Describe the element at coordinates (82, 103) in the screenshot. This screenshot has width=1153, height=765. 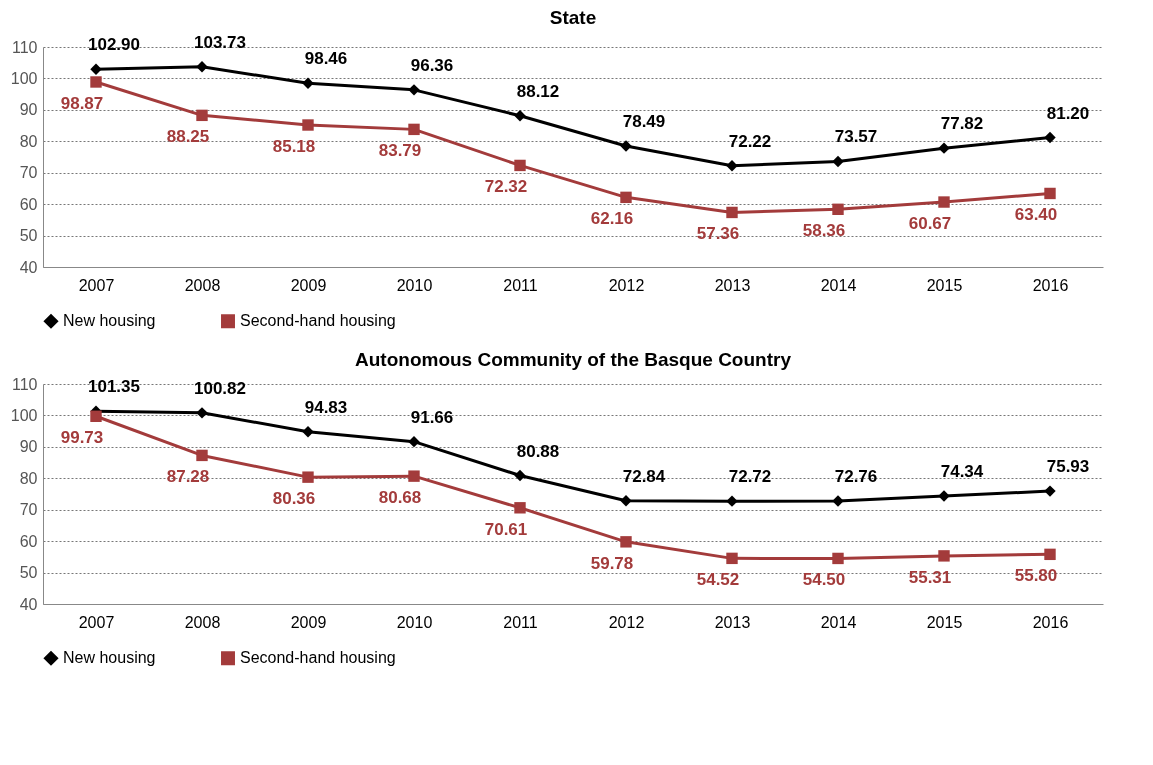
I see `data-label: 98.87` at that location.